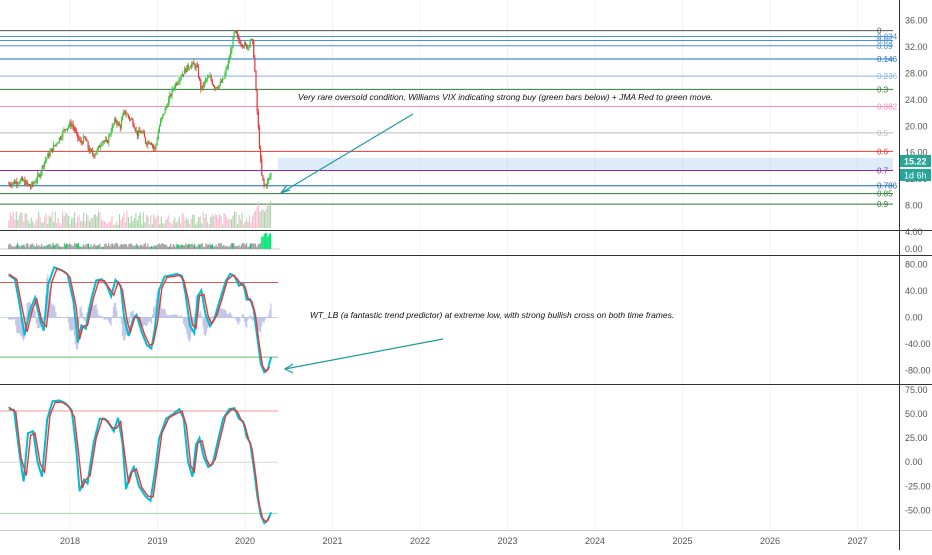  Describe the element at coordinates (916, 390) in the screenshot. I see `wt2-tick-label: 75.00` at that location.